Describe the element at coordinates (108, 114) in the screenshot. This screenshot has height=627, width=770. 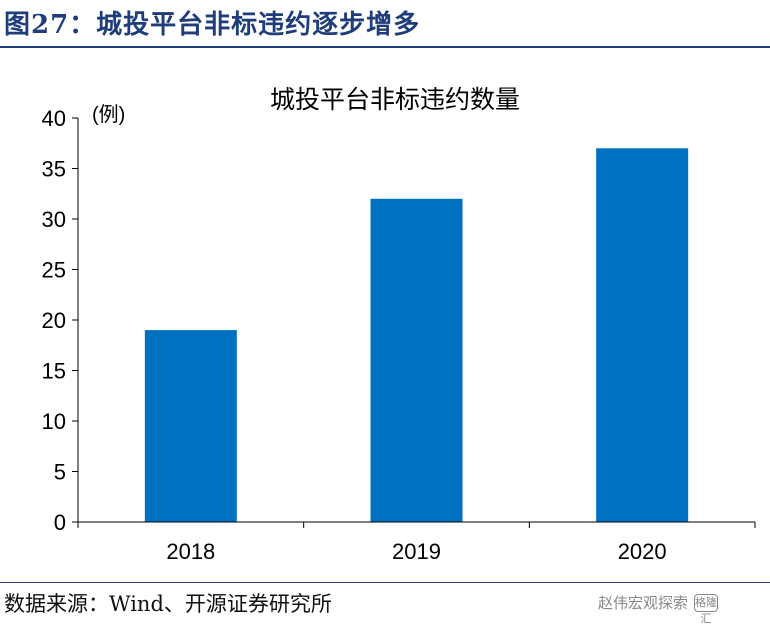
I see `y-axis-unit: (例)` at that location.